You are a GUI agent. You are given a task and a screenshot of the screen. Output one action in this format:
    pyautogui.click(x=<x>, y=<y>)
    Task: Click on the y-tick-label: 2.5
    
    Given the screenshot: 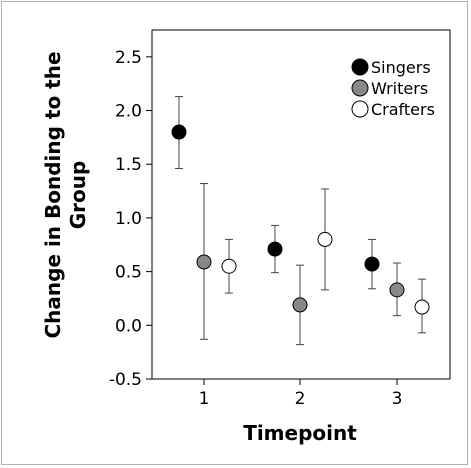 What is the action you would take?
    pyautogui.click(x=128, y=58)
    